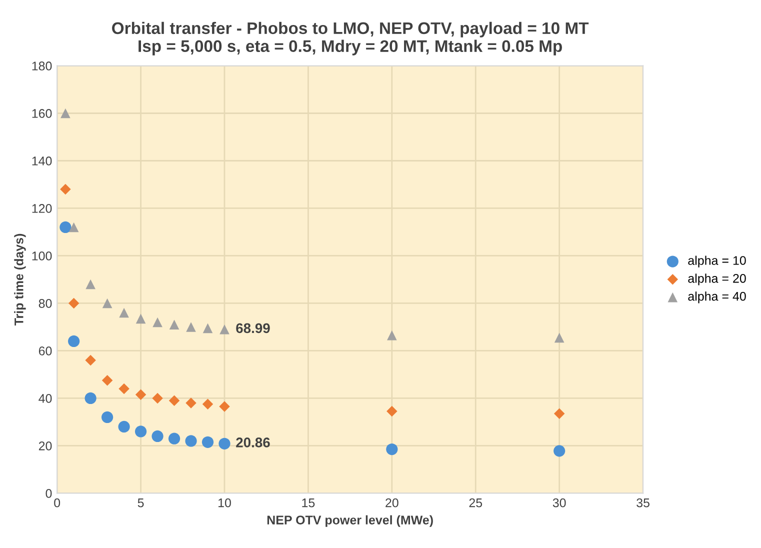  Describe the element at coordinates (350, 39) in the screenshot. I see `chart-title: Orbital transfer - Phobos to LMO, NEP OTV, payload = 10 MT Isp = 5,000 s, eta = 0.5, Mdry = 20 MT, Mtank = 0.05 Mp` at that location.